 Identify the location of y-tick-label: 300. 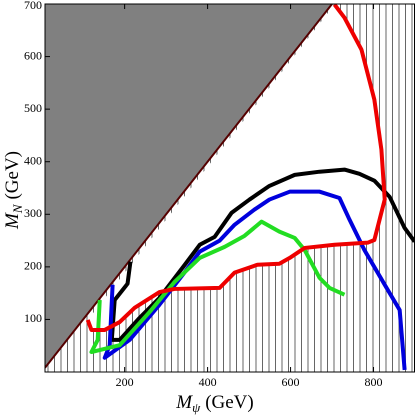
(33, 213).